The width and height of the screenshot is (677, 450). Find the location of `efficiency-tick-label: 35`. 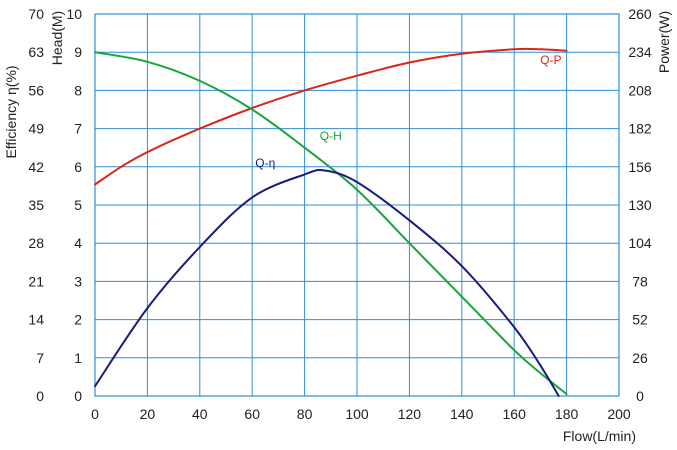

efficiency-tick-label: 35 is located at coordinates (36, 205).